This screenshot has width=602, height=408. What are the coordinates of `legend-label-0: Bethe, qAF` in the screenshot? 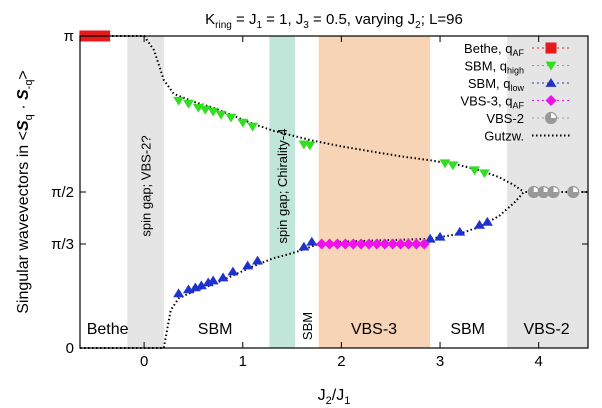 It's located at (494, 49).